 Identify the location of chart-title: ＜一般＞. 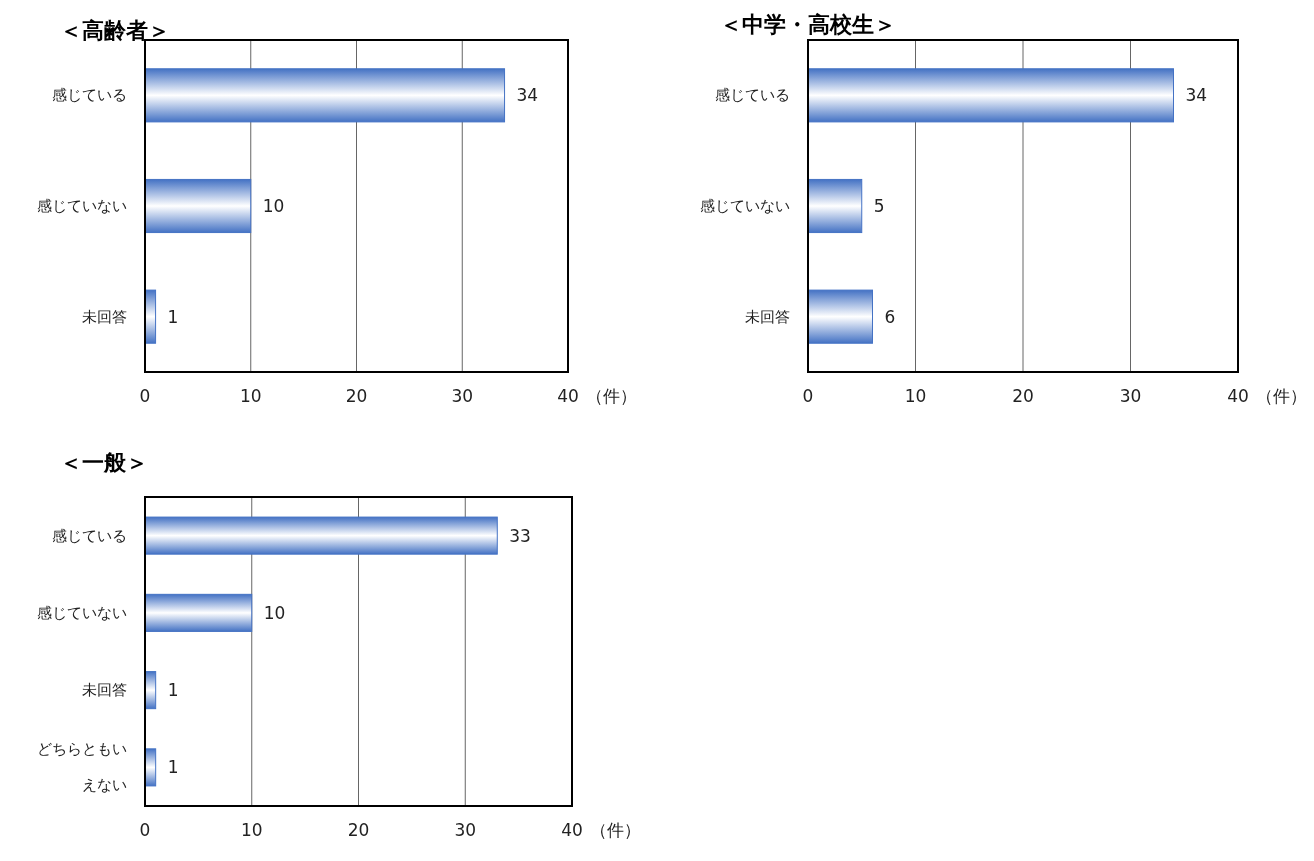
(104, 462).